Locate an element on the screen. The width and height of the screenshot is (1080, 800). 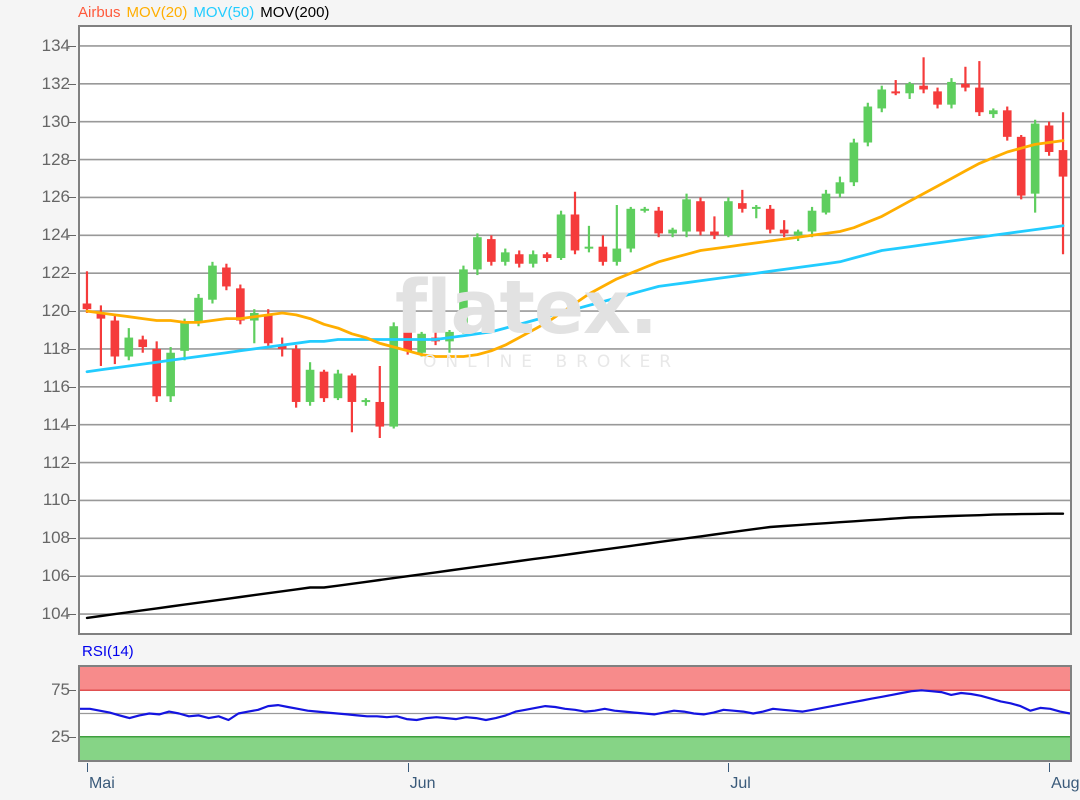
legend-mov50: MOV(50) is located at coordinates (224, 12).